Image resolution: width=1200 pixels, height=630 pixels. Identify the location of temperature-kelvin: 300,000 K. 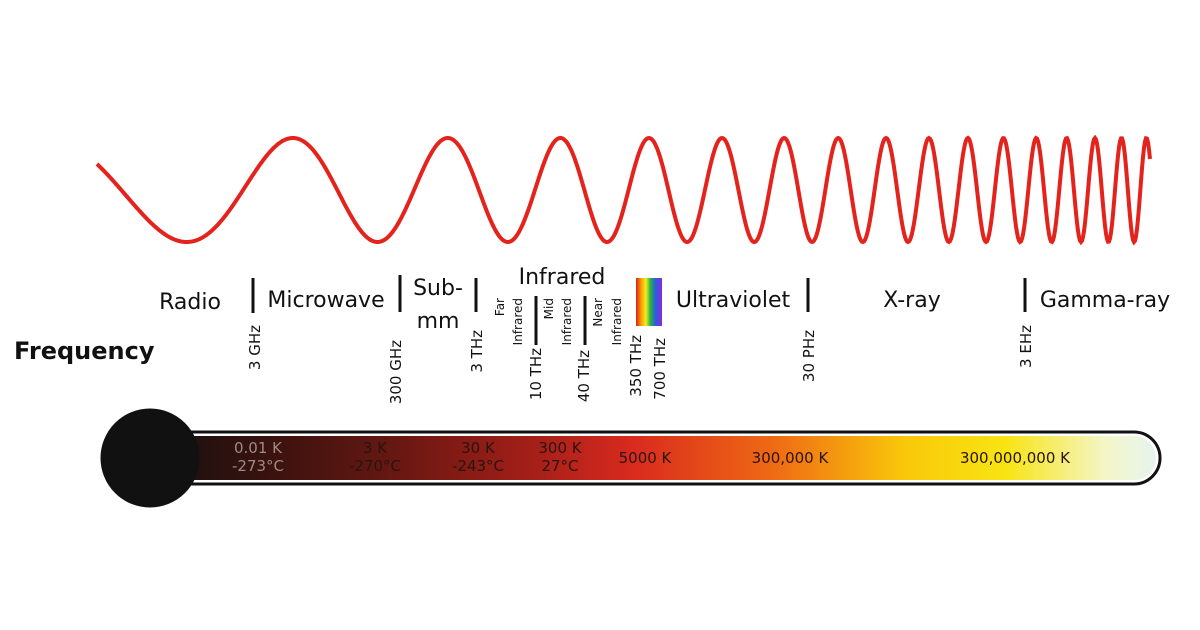
(791, 458).